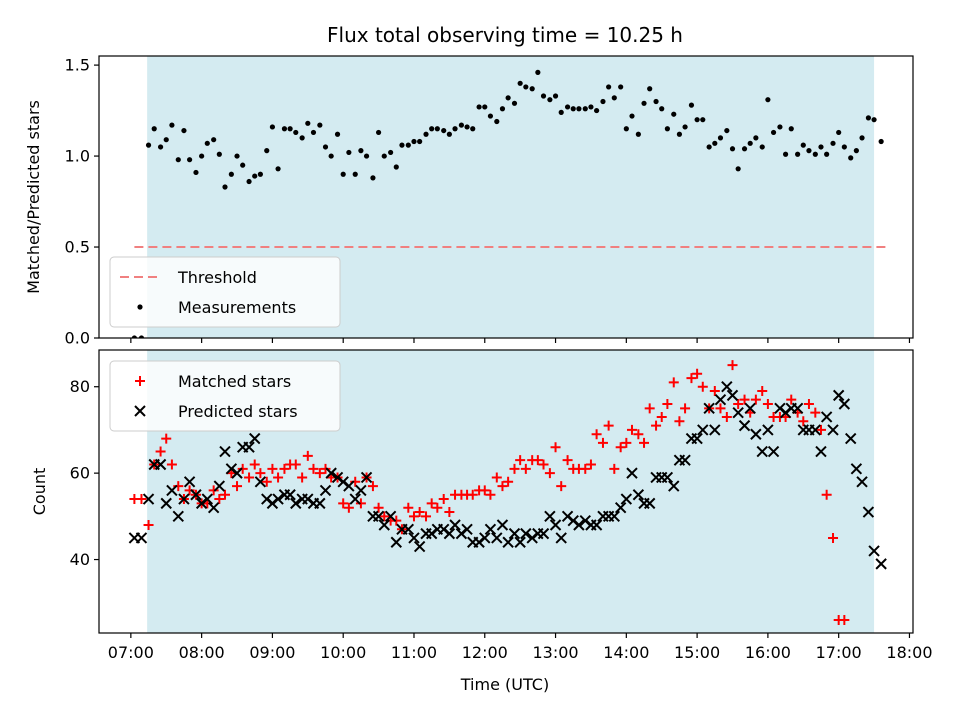 Image resolution: width=960 pixels, height=724 pixels. I want to click on legend-label: Threshold, so click(217, 277).